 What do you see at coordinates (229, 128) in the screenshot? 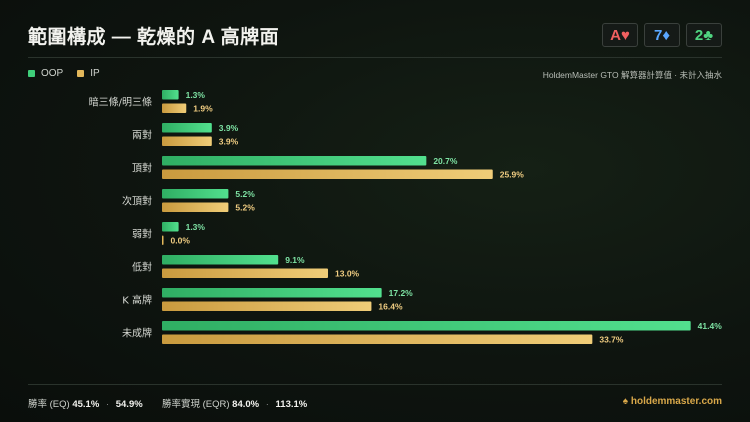
I see `data-label-oop: 3.9%` at bounding box center [229, 128].